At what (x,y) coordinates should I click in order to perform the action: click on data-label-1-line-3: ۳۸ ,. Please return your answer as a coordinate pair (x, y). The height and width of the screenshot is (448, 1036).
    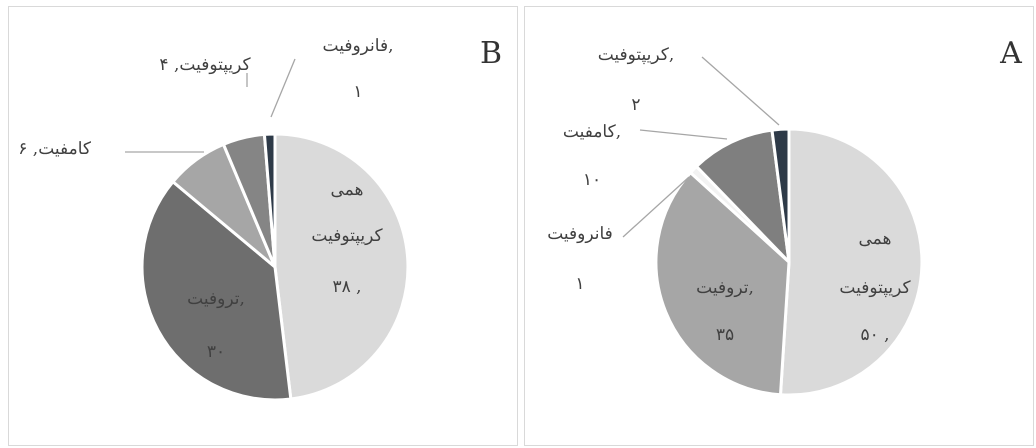
    Looking at the image, I should click on (346, 287).